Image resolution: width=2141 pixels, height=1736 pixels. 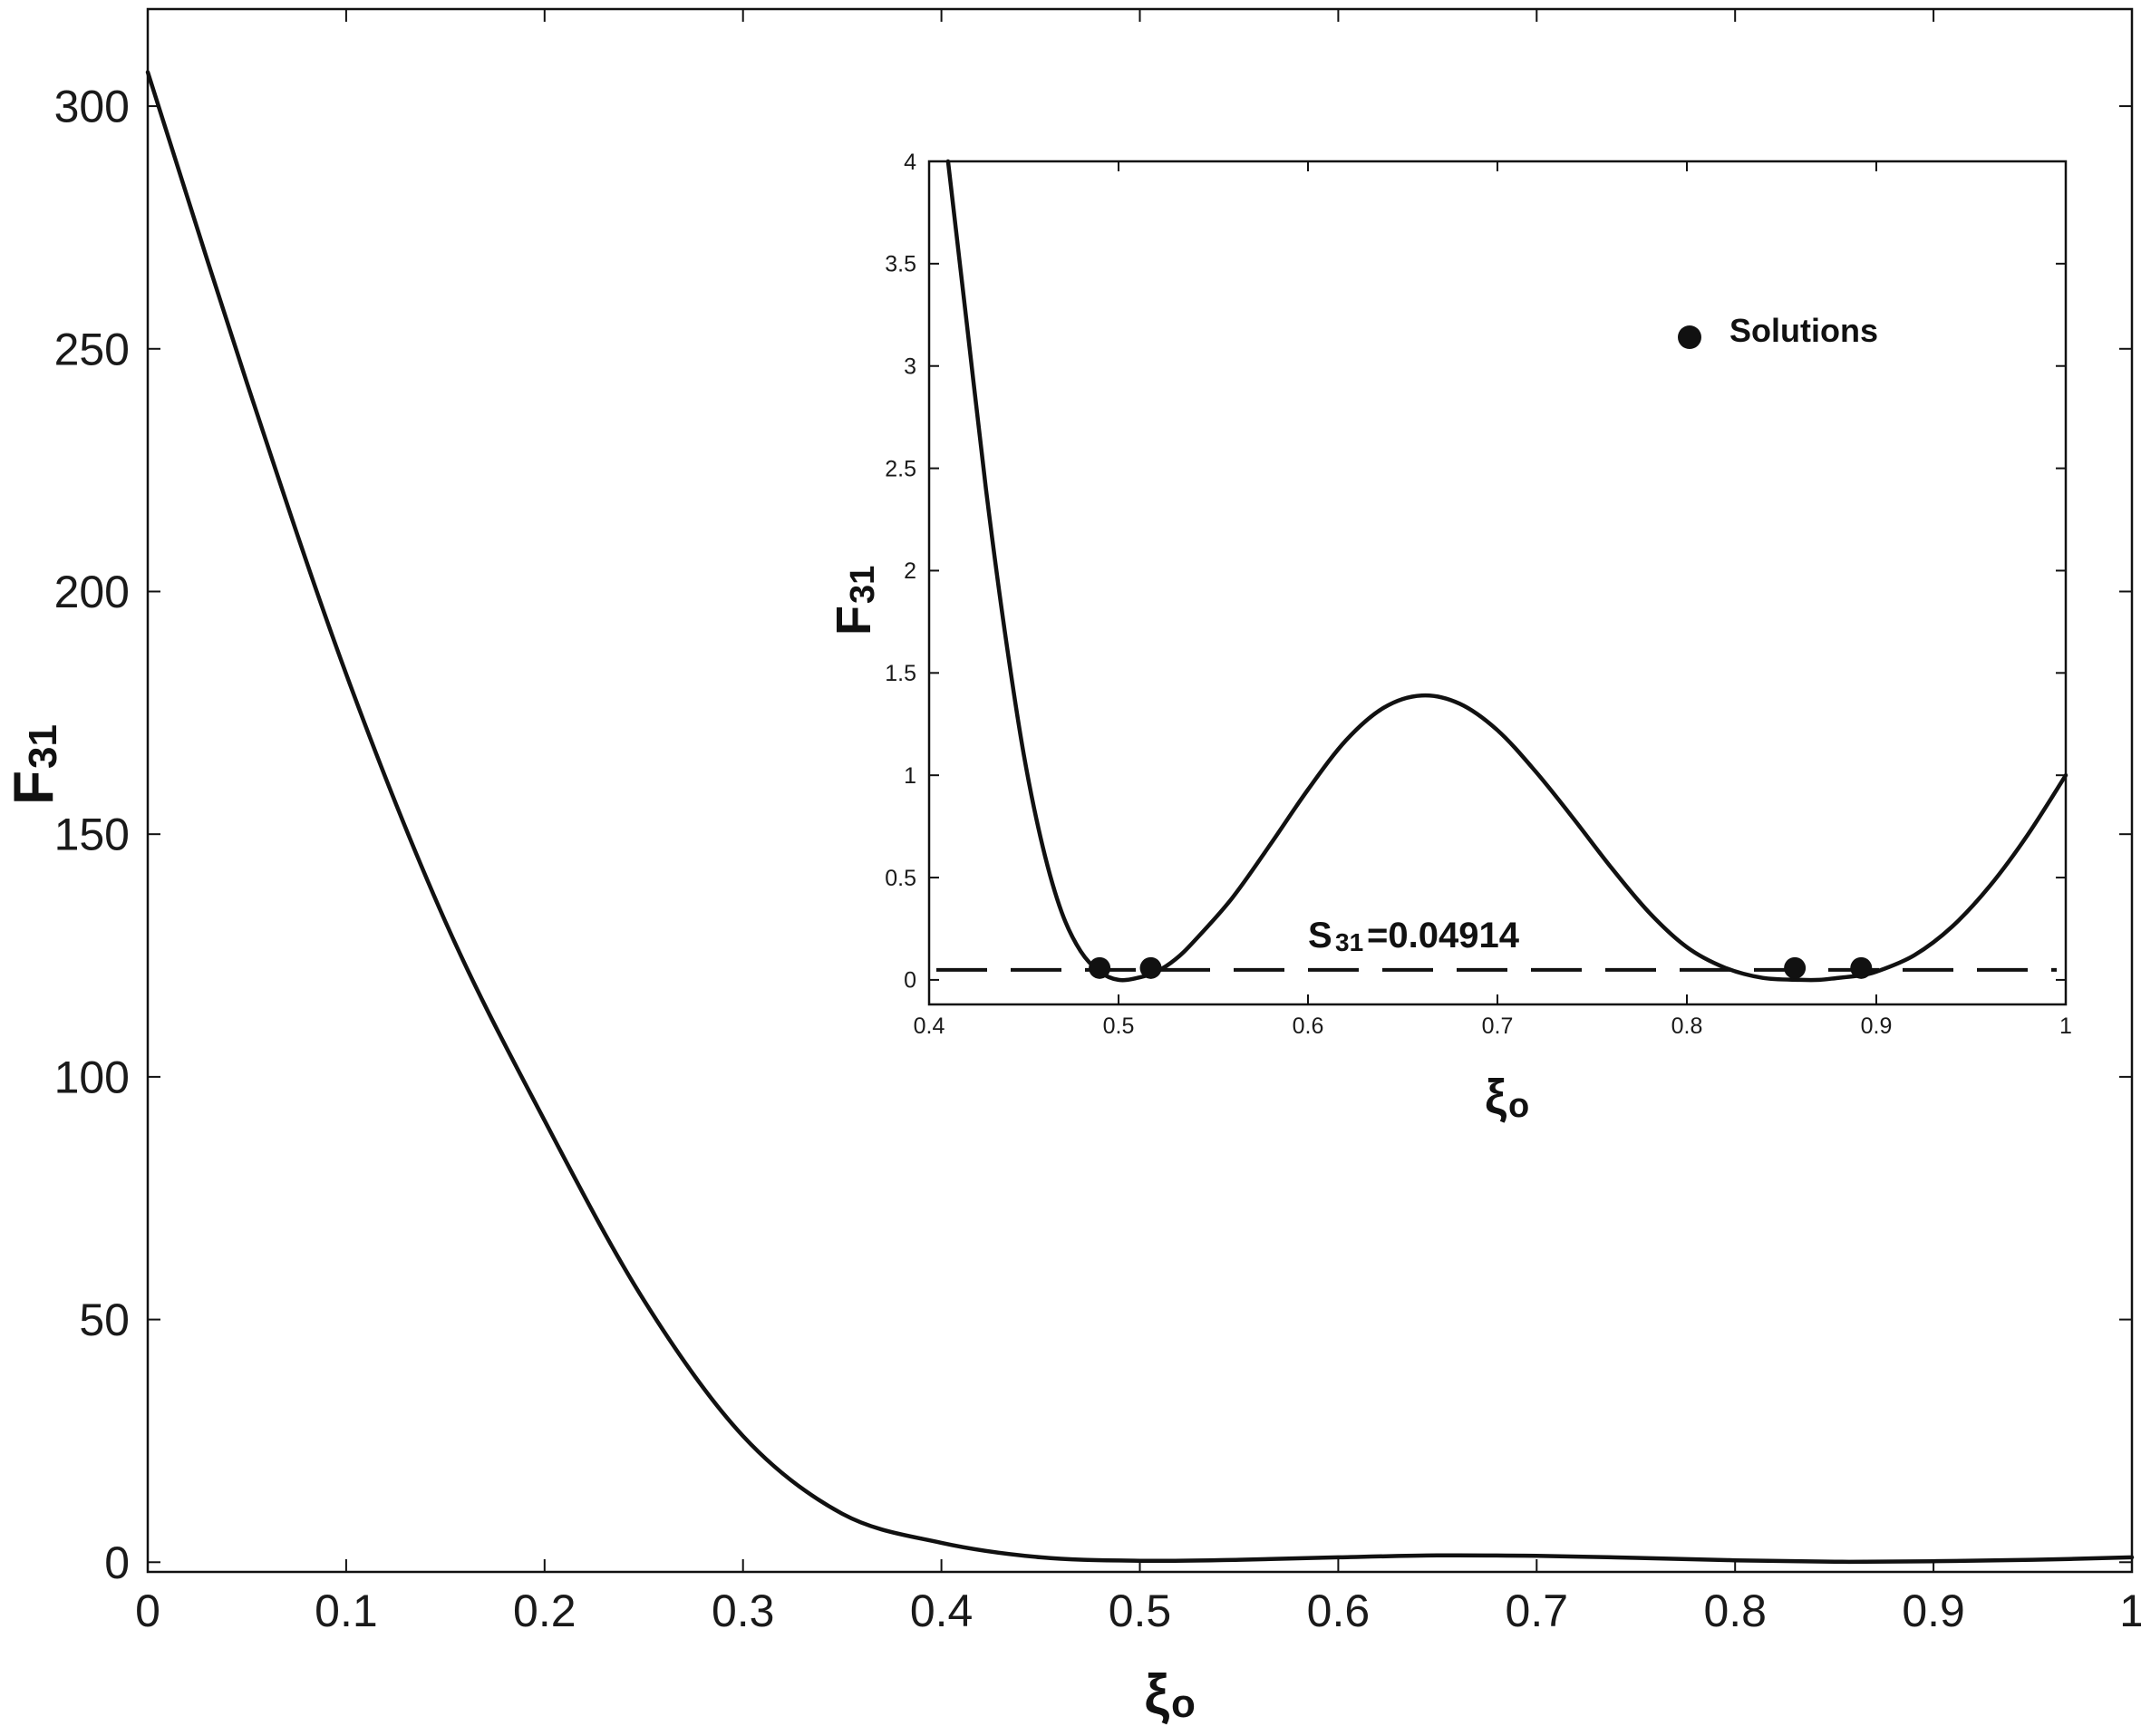 I want to click on x-tick-label: 0.1, so click(x=346, y=1611).